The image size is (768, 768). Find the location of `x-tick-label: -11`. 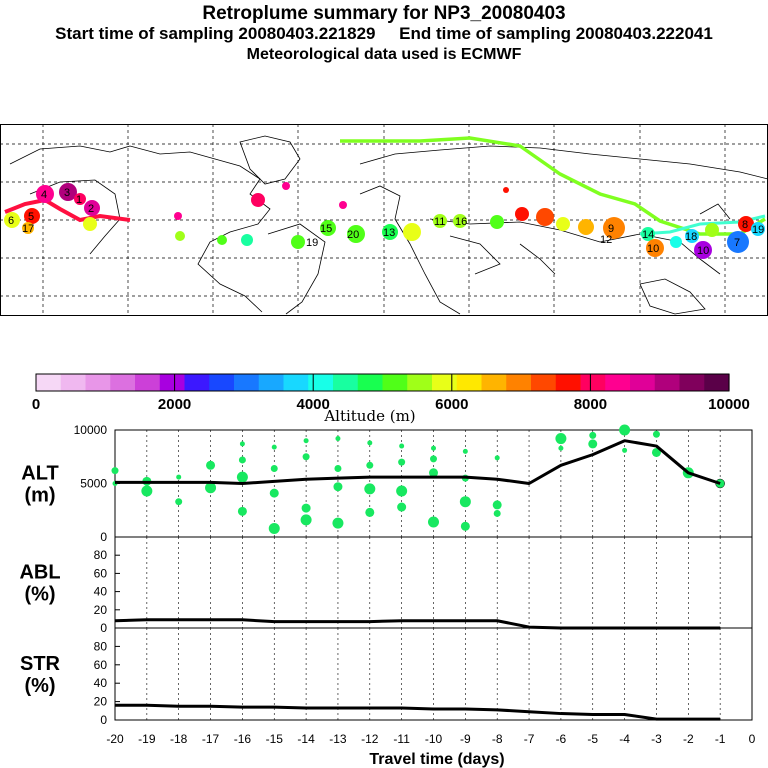

x-tick-label: -11 is located at coordinates (401, 739).